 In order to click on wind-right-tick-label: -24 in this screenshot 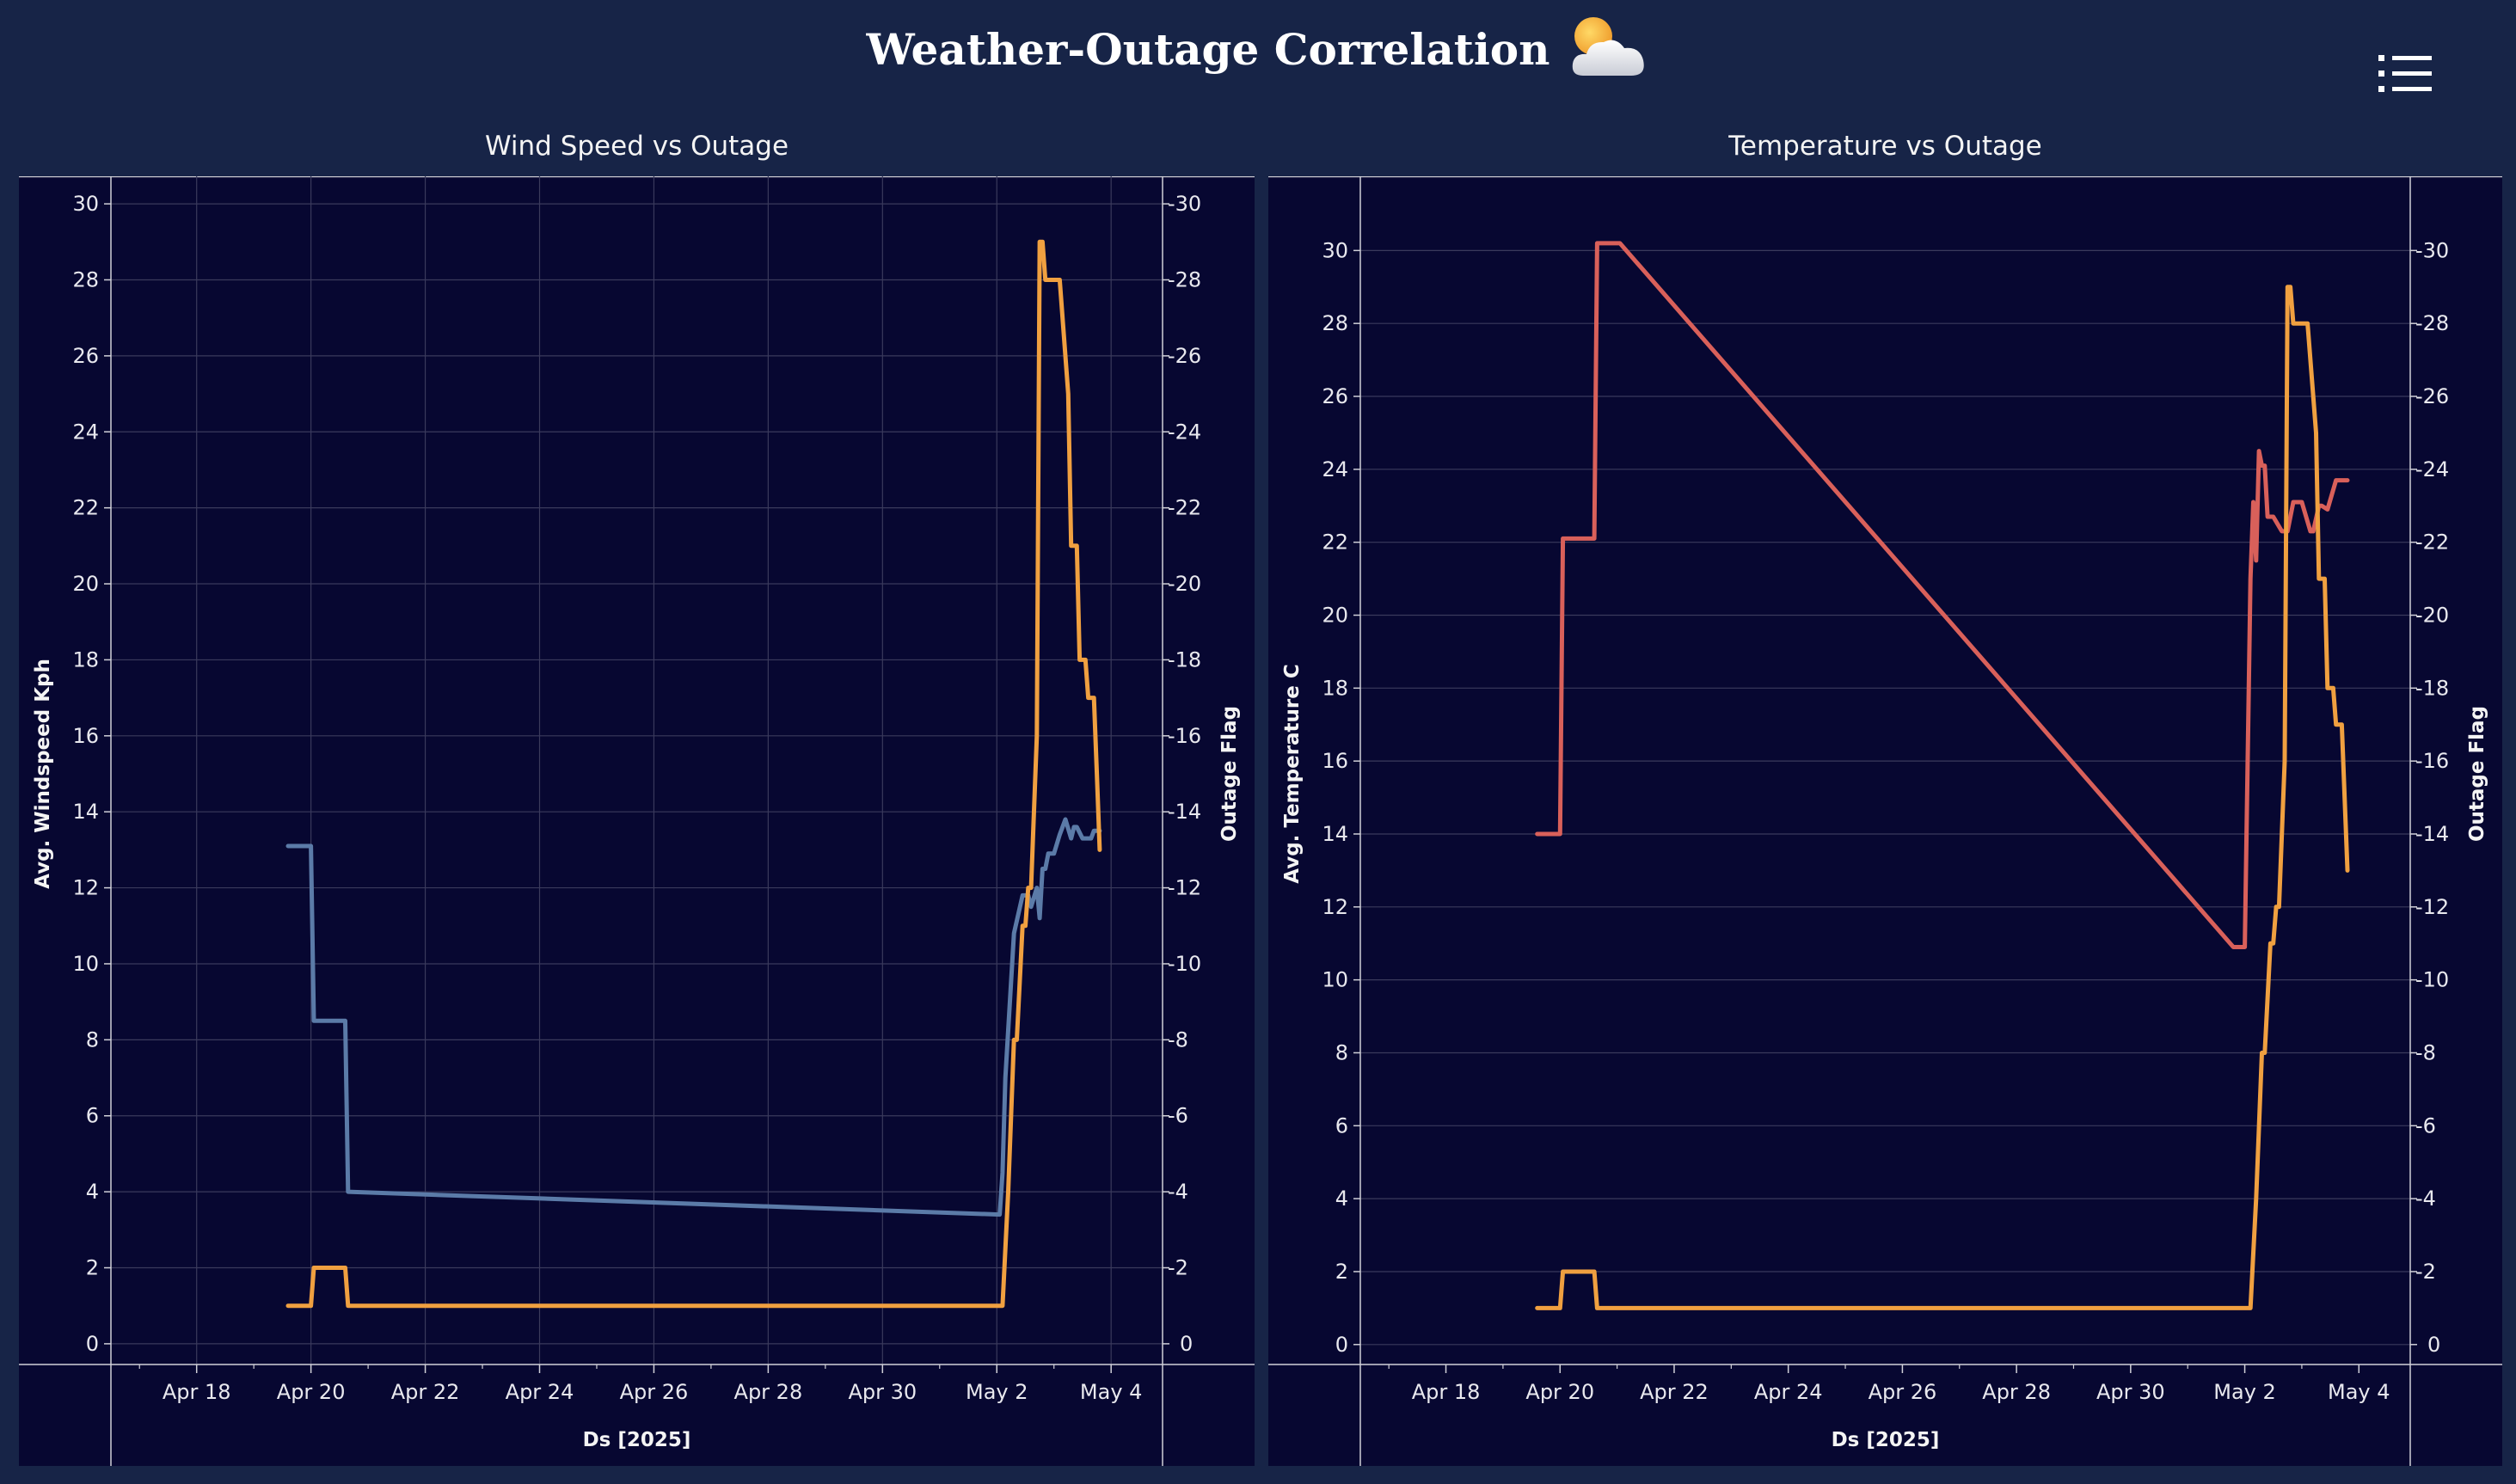, I will do `click(1184, 432)`.